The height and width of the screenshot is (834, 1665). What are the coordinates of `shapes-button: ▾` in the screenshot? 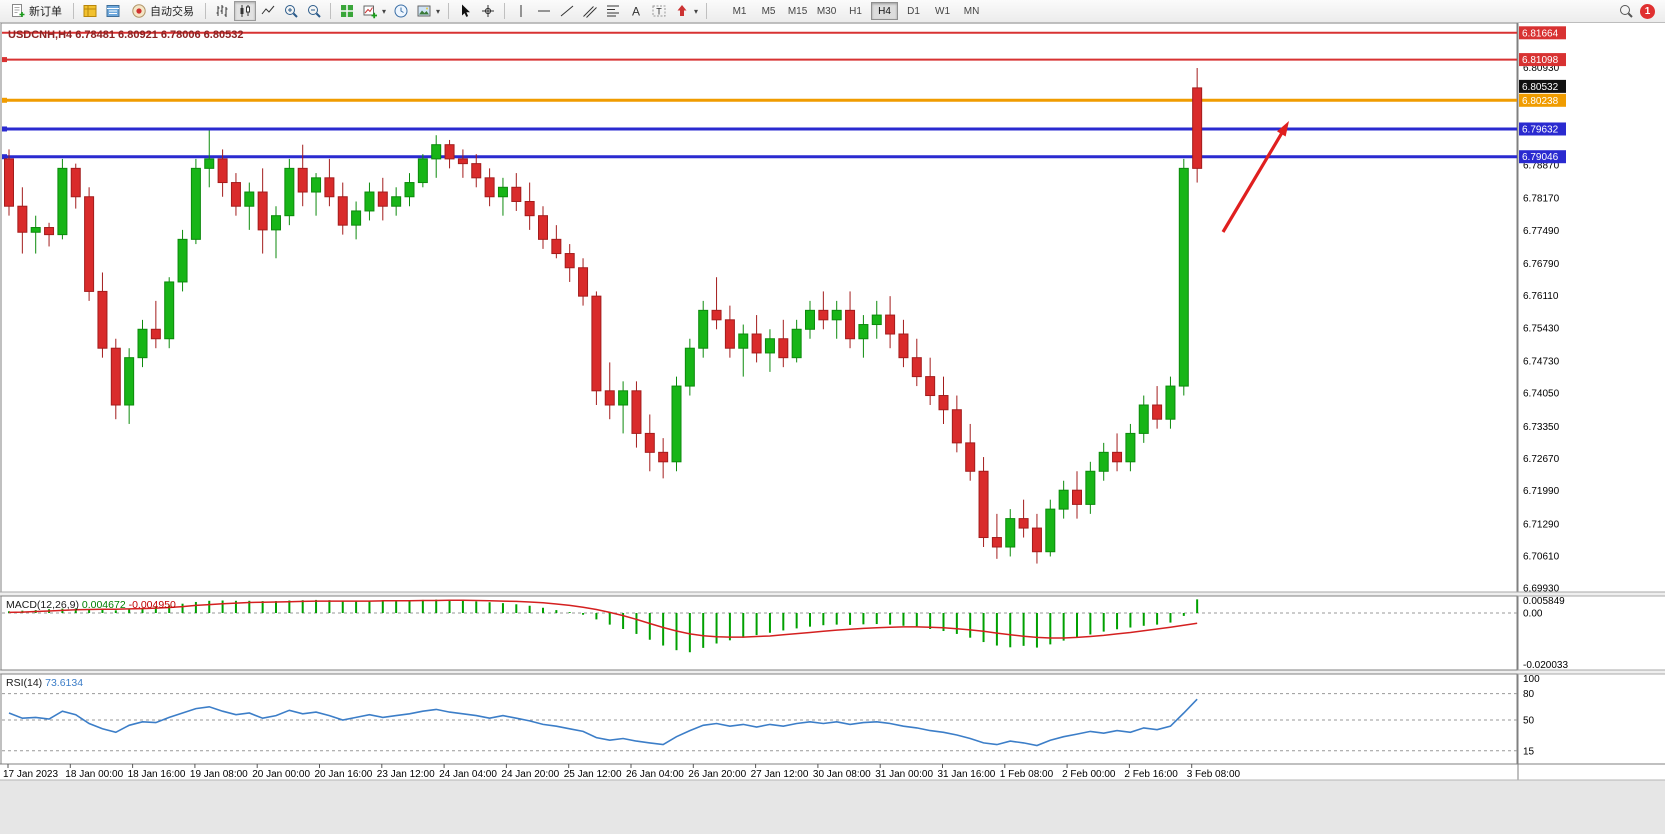 It's located at (686, 11).